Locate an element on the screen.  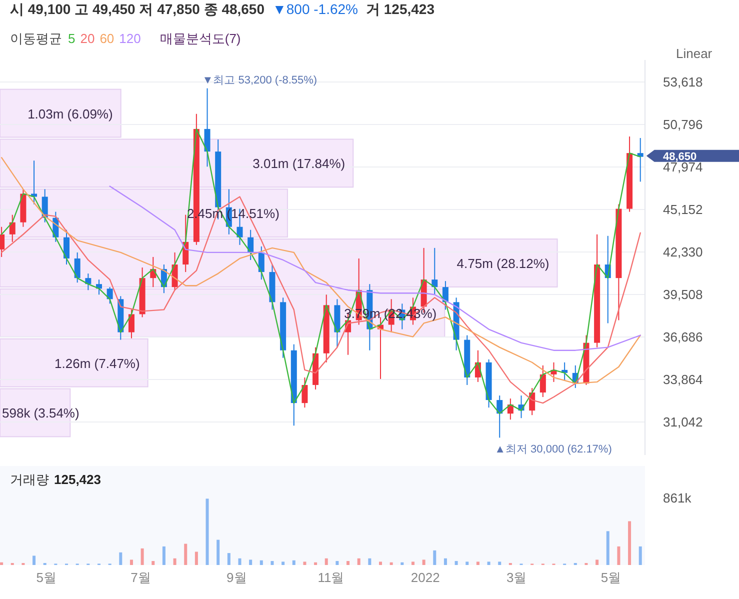
y-tick-label: 42,330 is located at coordinates (683, 252).